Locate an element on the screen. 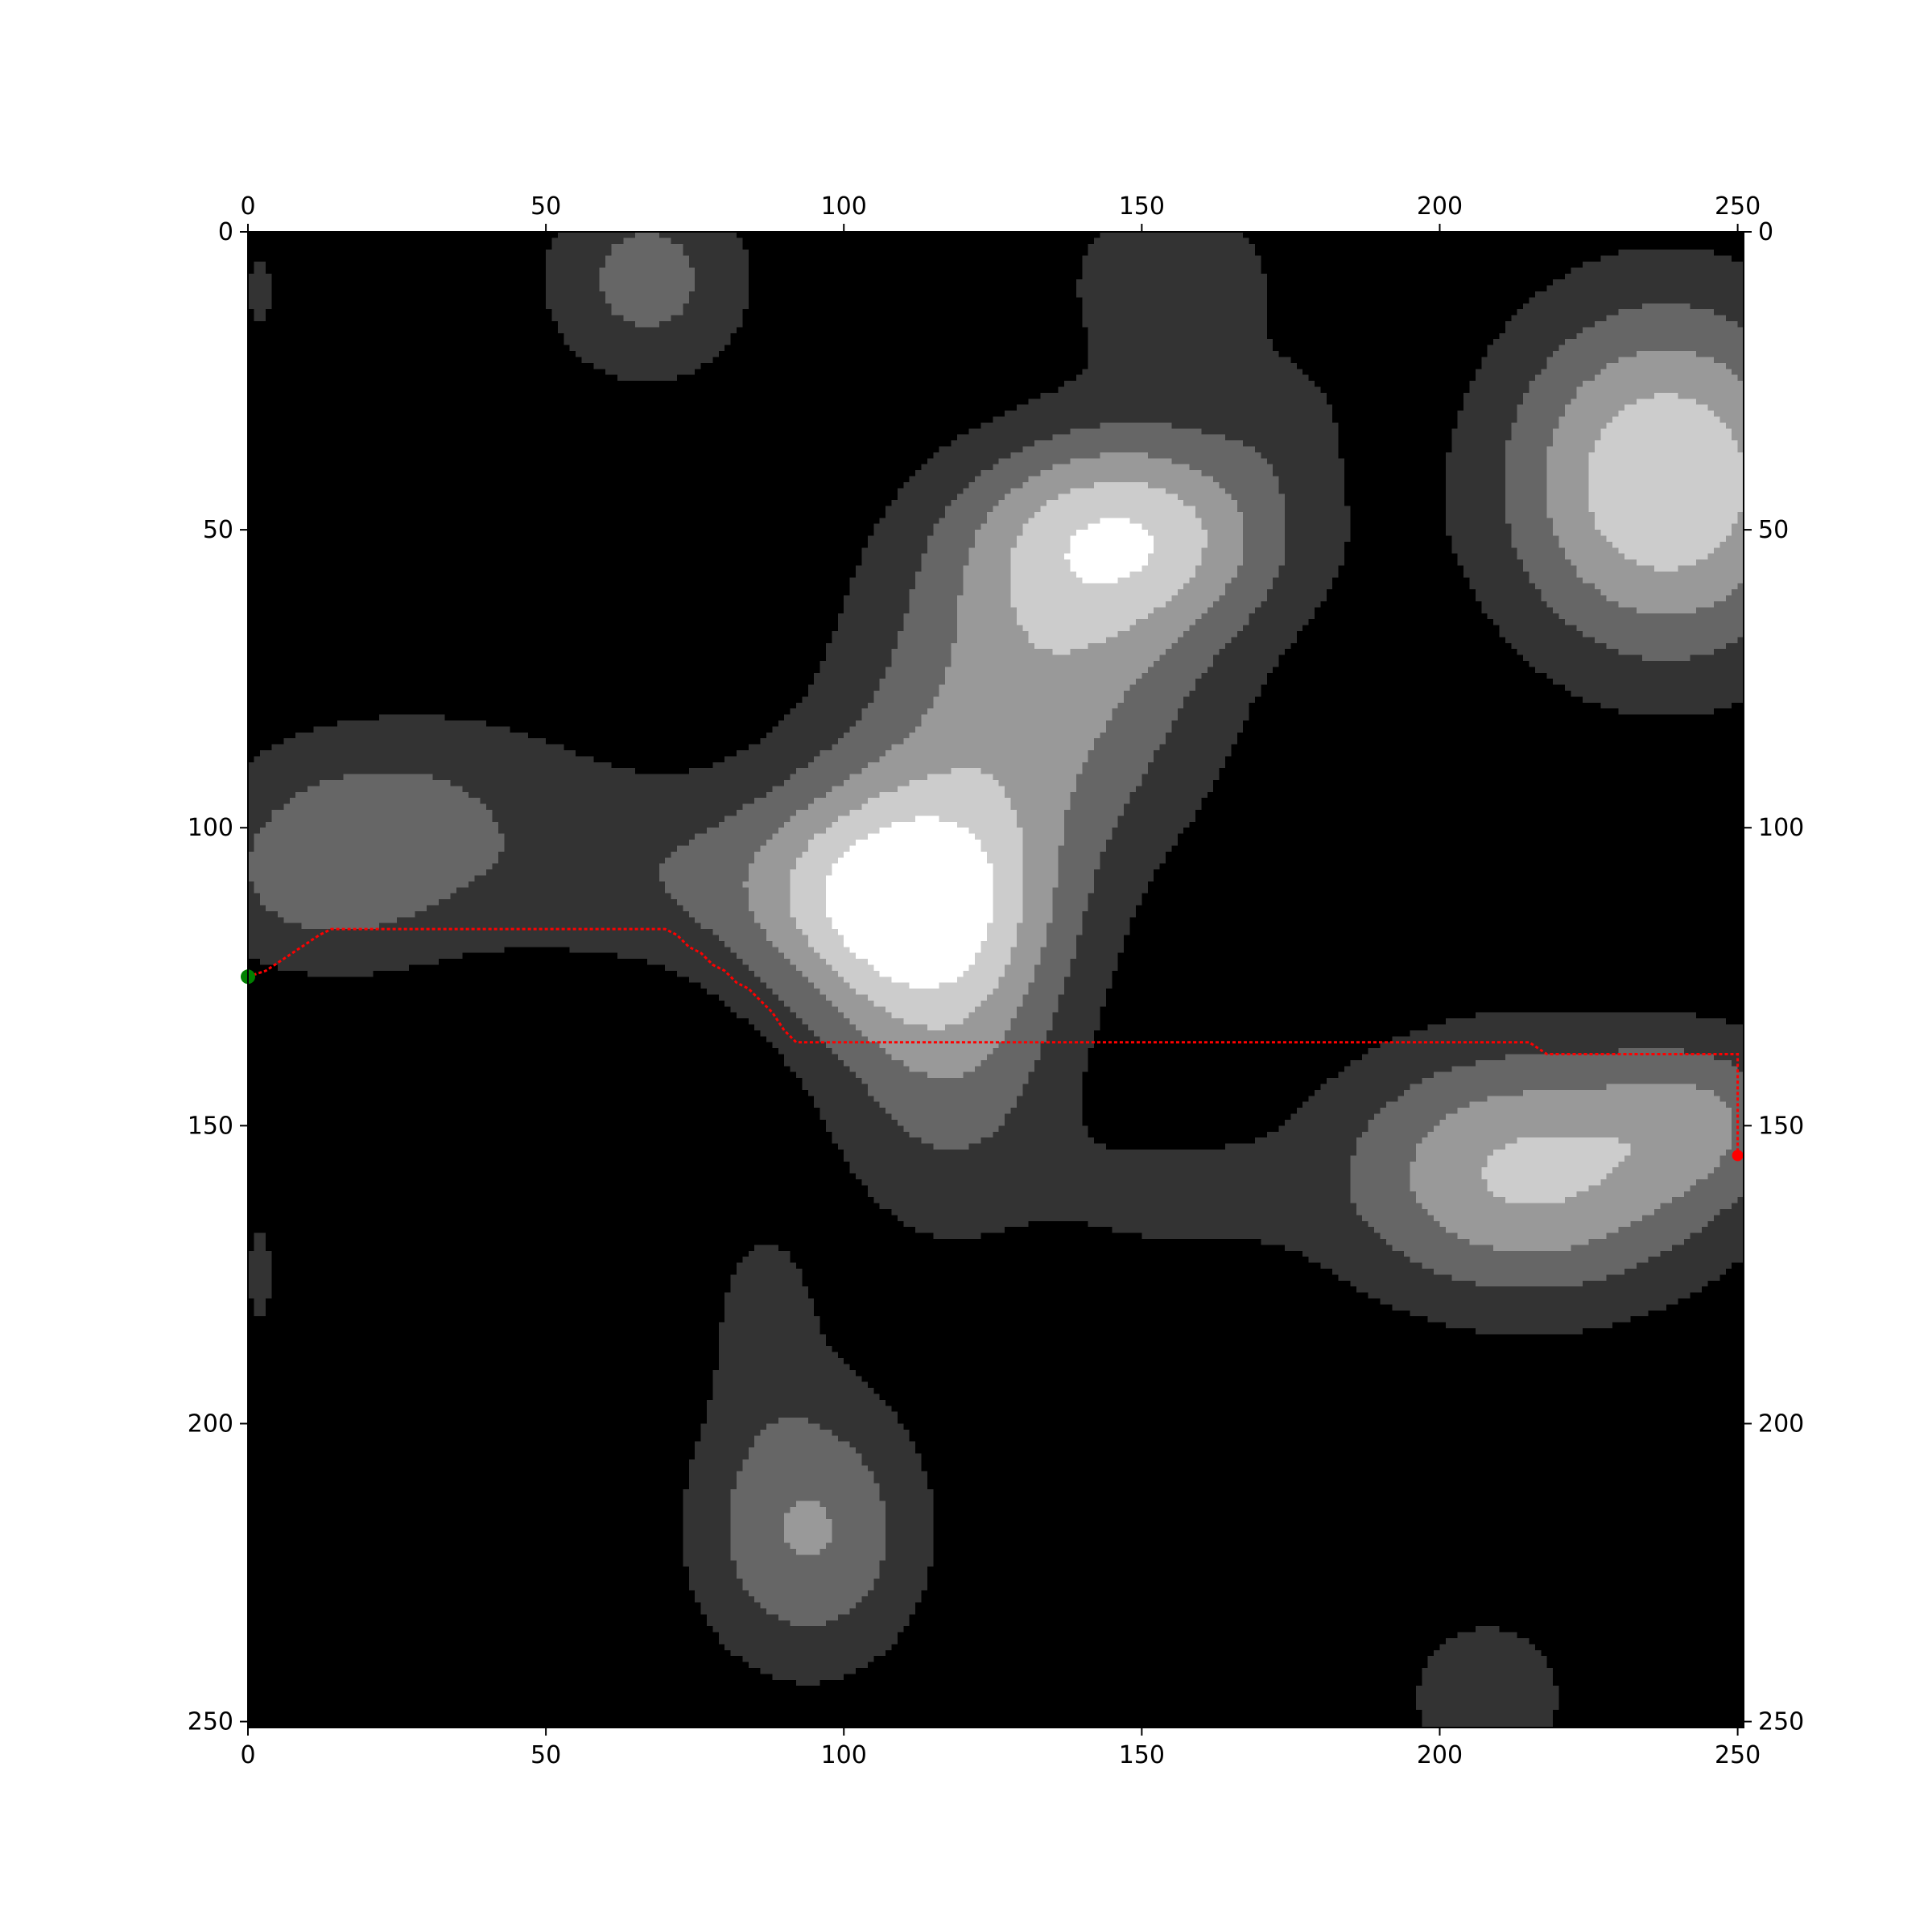 This screenshot has width=1932, height=1932. x-tick-label-bottom: 150 is located at coordinates (1142, 1755).